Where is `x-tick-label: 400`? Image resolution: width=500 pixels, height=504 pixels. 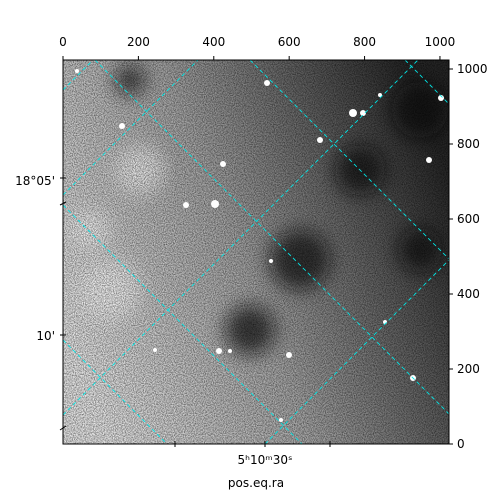
x-tick-label: 400 is located at coordinates (213, 42).